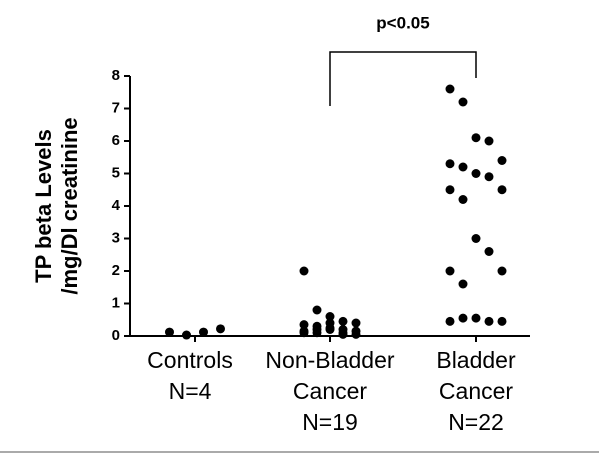  Describe the element at coordinates (116, 237) in the screenshot. I see `y-tick-label: 3` at that location.